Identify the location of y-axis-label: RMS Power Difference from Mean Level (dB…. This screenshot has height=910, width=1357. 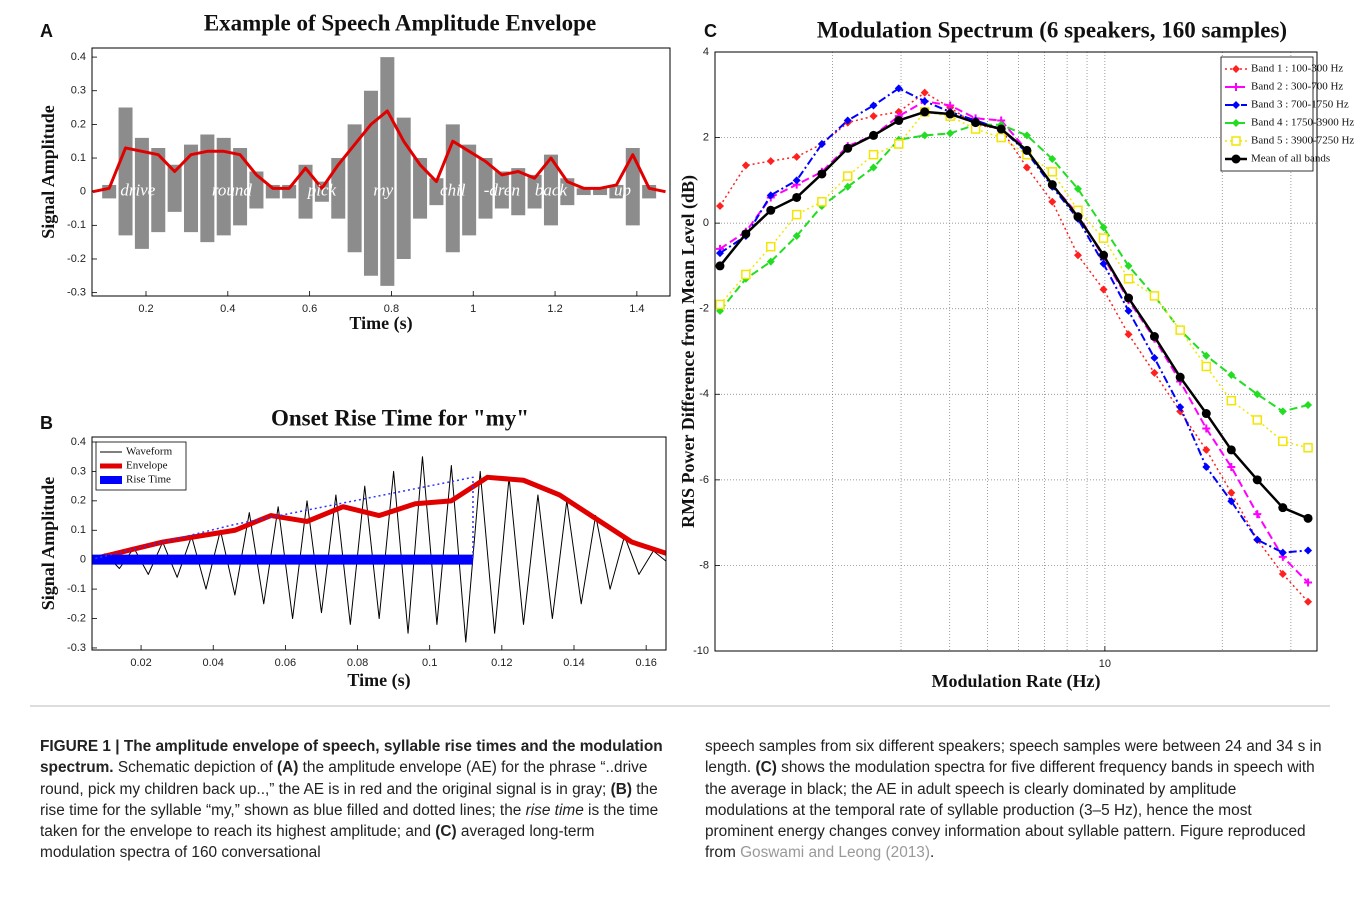
(688, 351).